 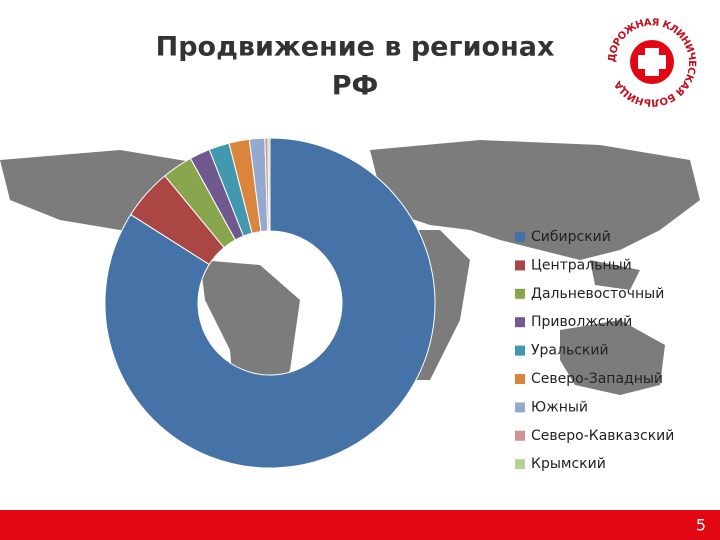 I want to click on legend-label: Приволжский, so click(x=581, y=322).